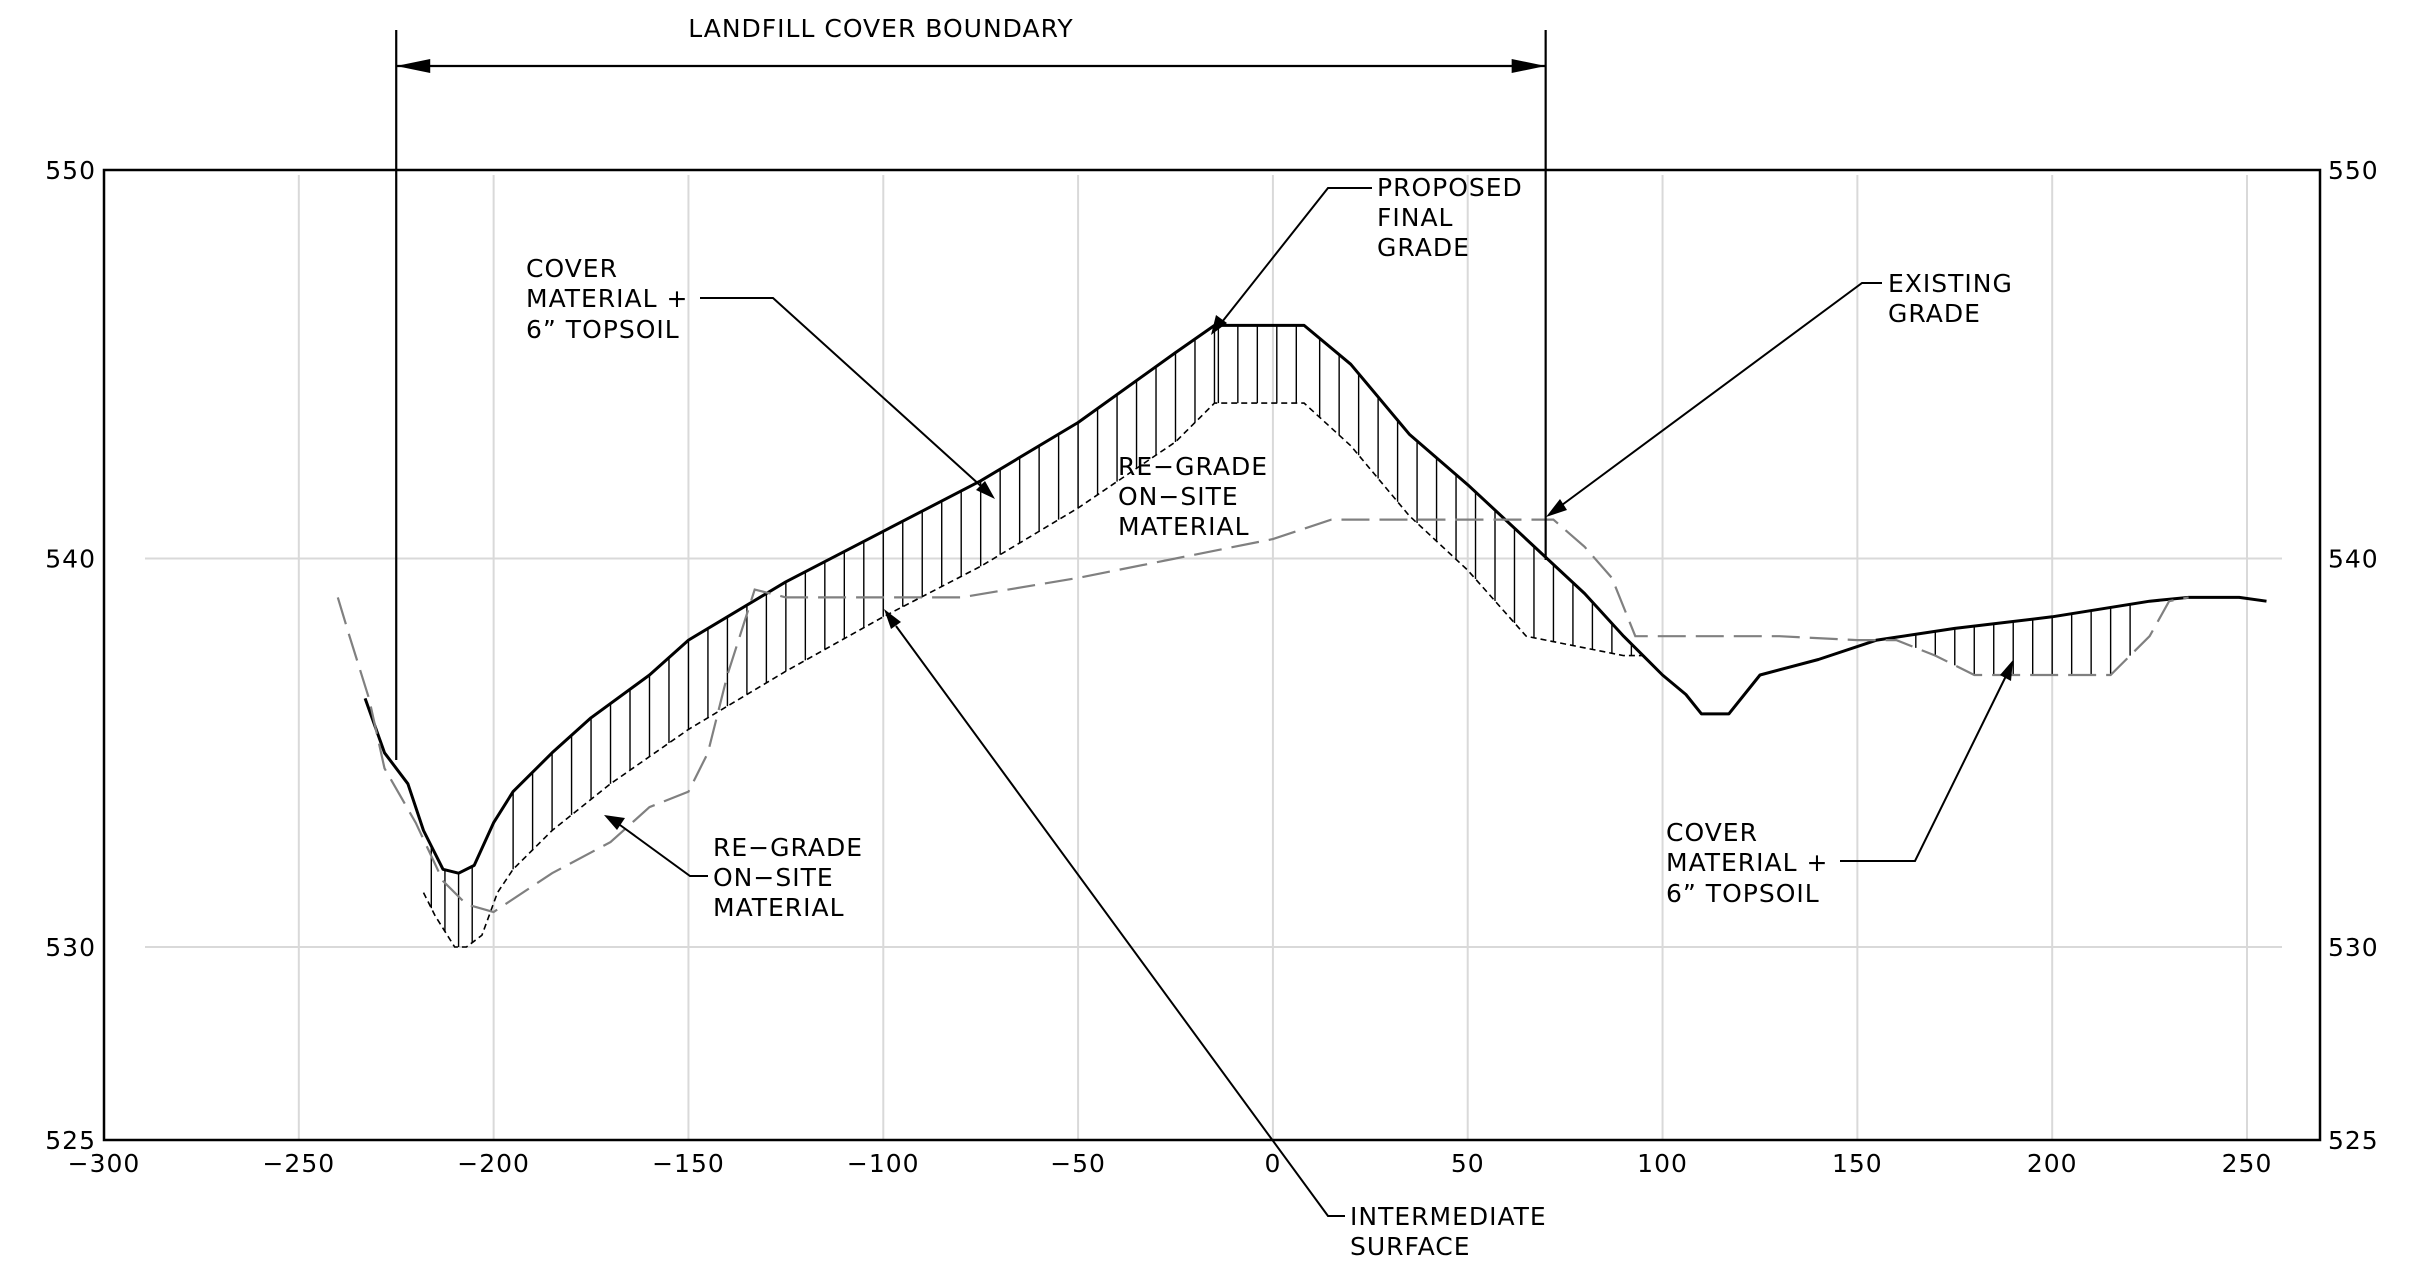 Image resolution: width=2429 pixels, height=1261 pixels. Describe the element at coordinates (1078, 1163) in the screenshot. I see `x-tick-label: −50` at that location.